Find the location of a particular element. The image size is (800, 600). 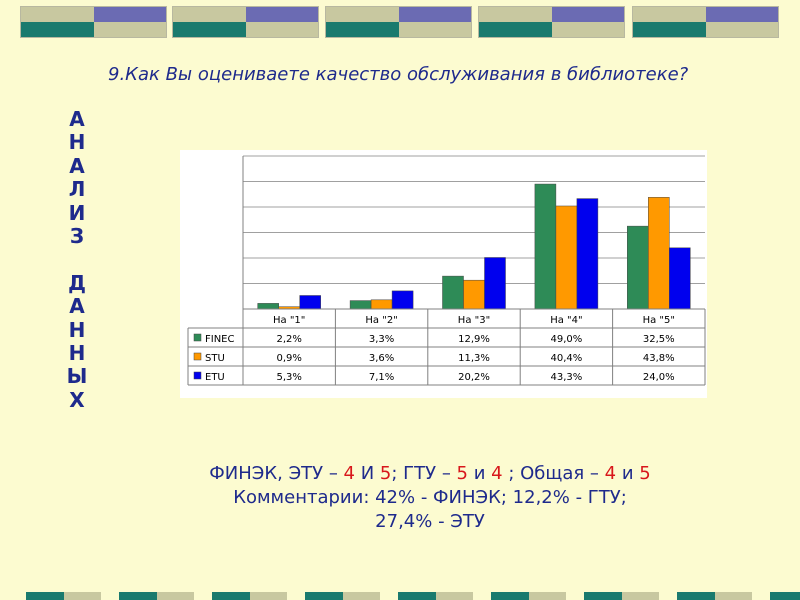

data-label: 7,1% is located at coordinates (381, 377).